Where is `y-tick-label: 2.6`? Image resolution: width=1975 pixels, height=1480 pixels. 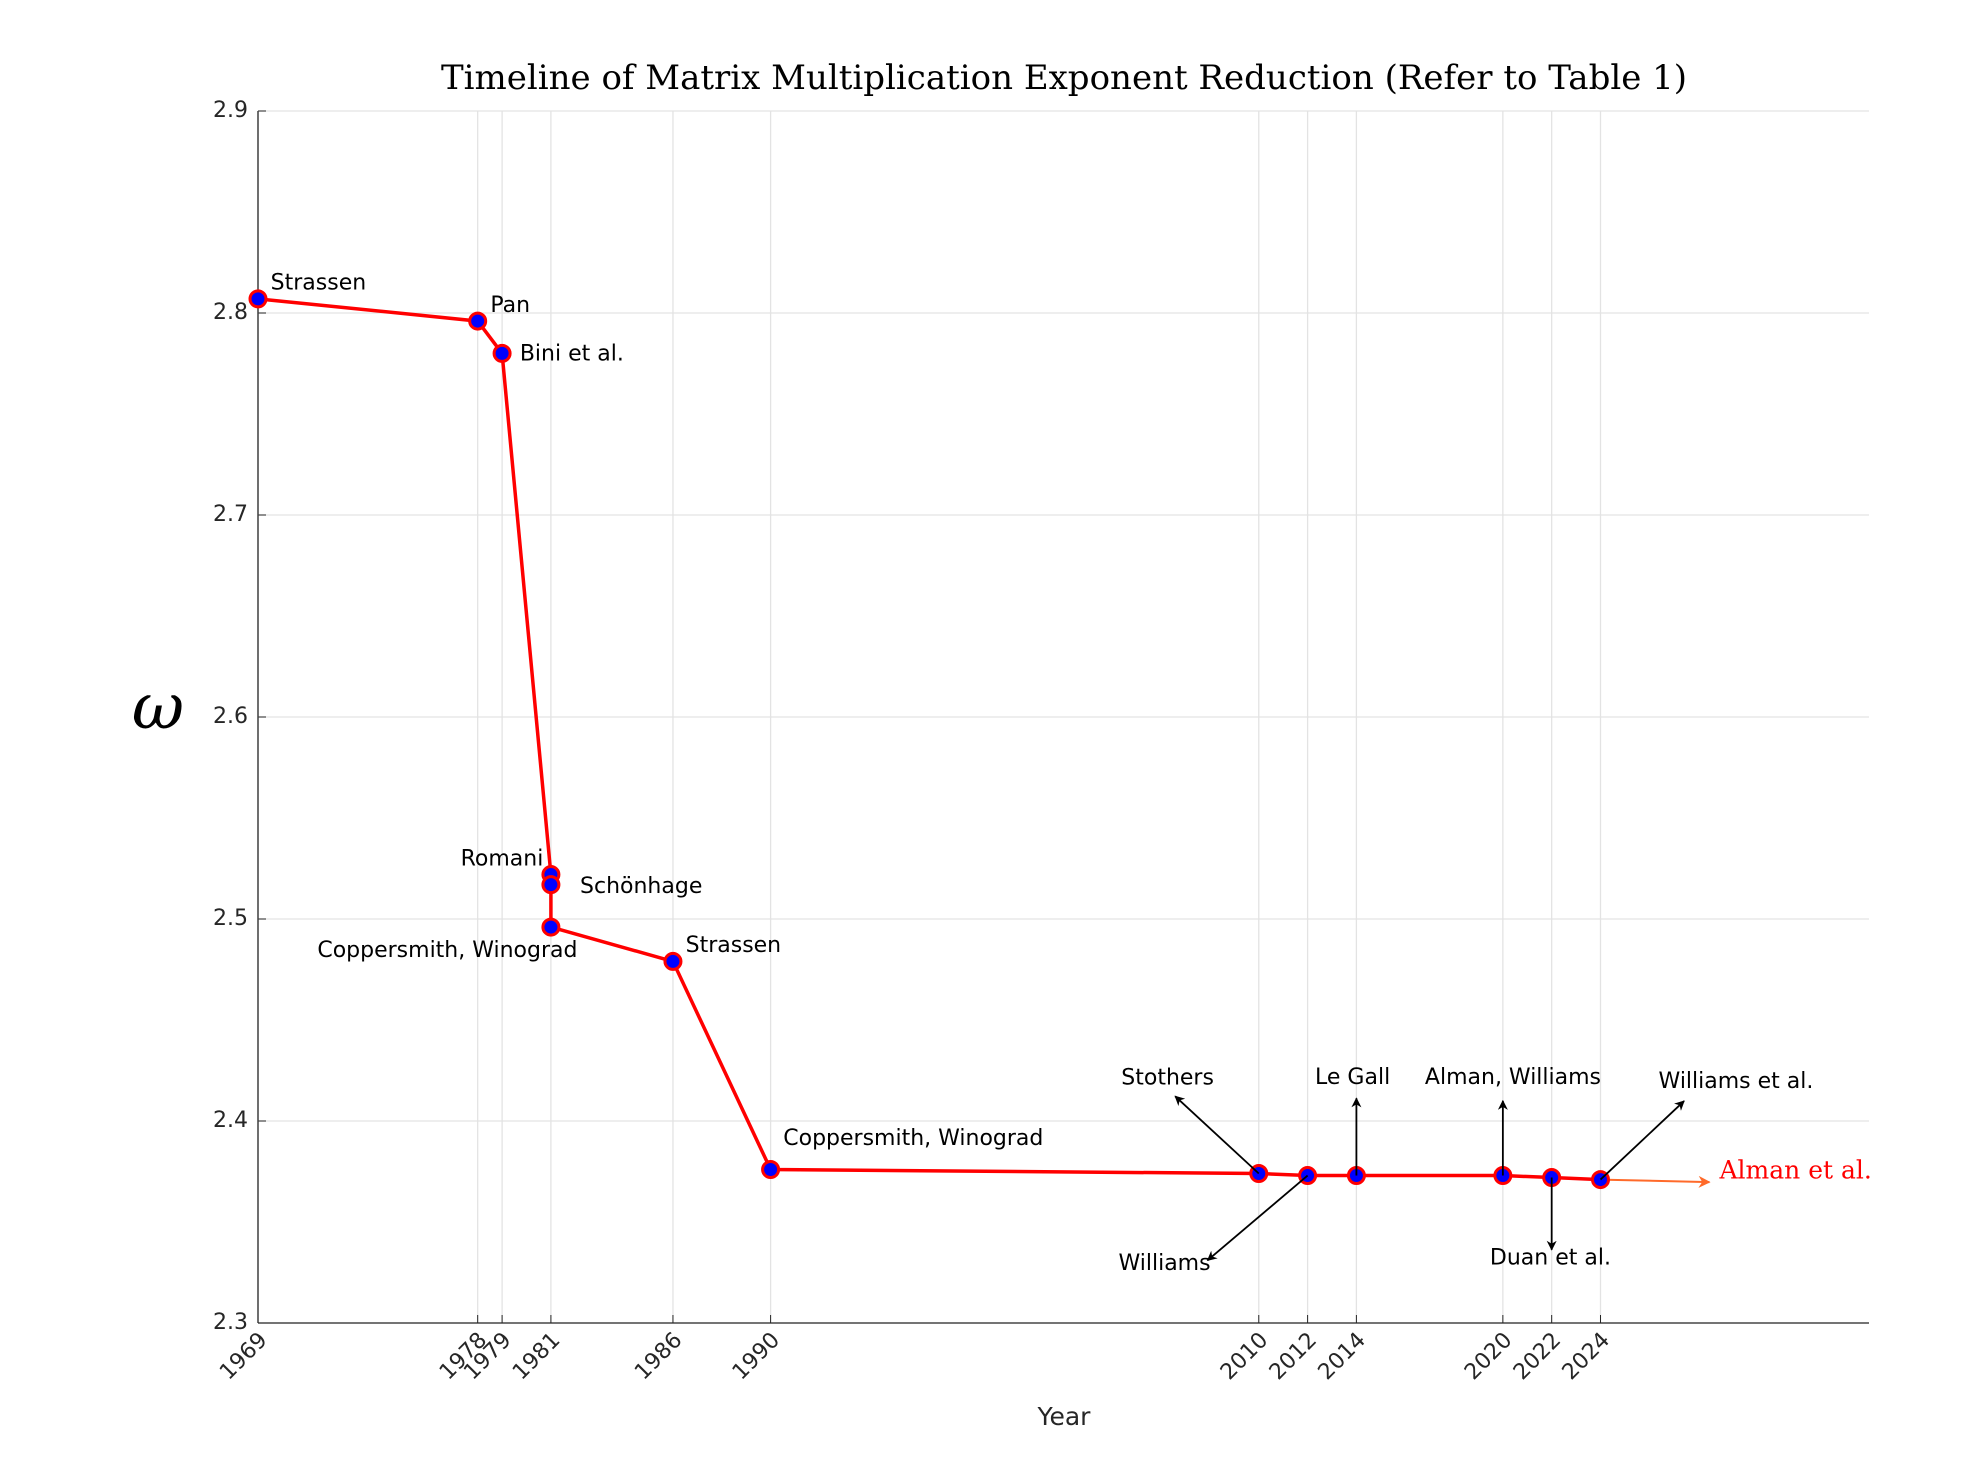 y-tick-label: 2.6 is located at coordinates (230, 716).